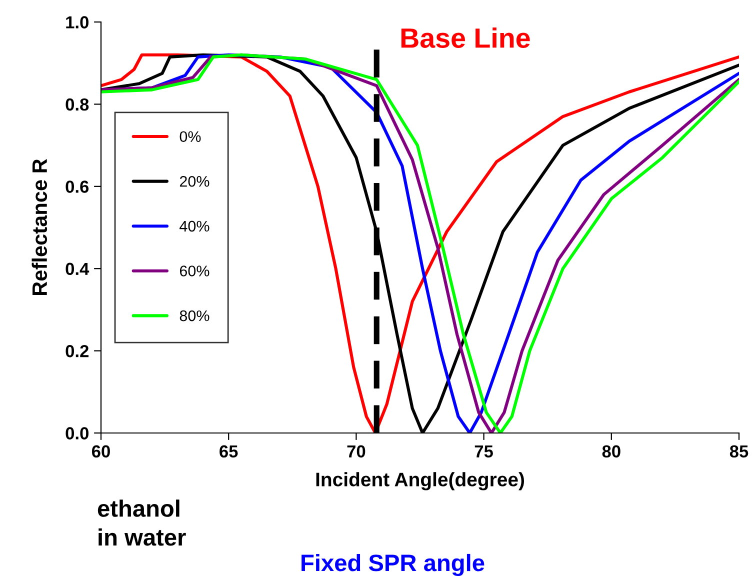 This screenshot has height=583, width=754. I want to click on y-tick-label: 0.4, so click(78, 269).